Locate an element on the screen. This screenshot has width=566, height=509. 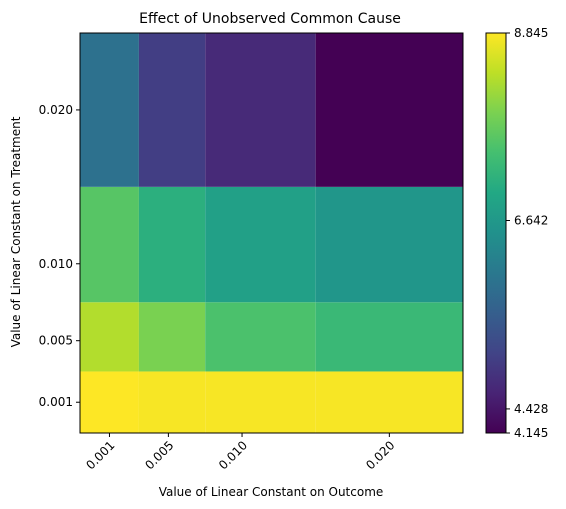
x-tick-label: 0.001 is located at coordinates (100, 455).